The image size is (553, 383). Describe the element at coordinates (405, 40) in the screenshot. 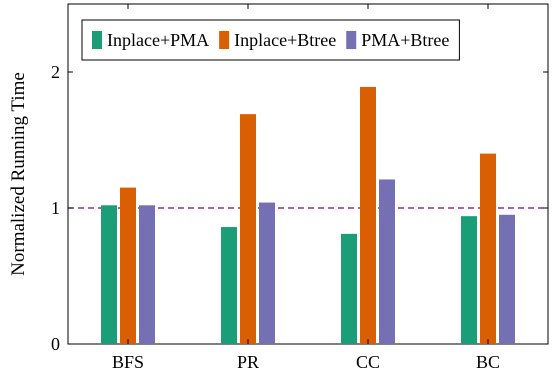

I see `legend-label: PMA+Btree` at that location.